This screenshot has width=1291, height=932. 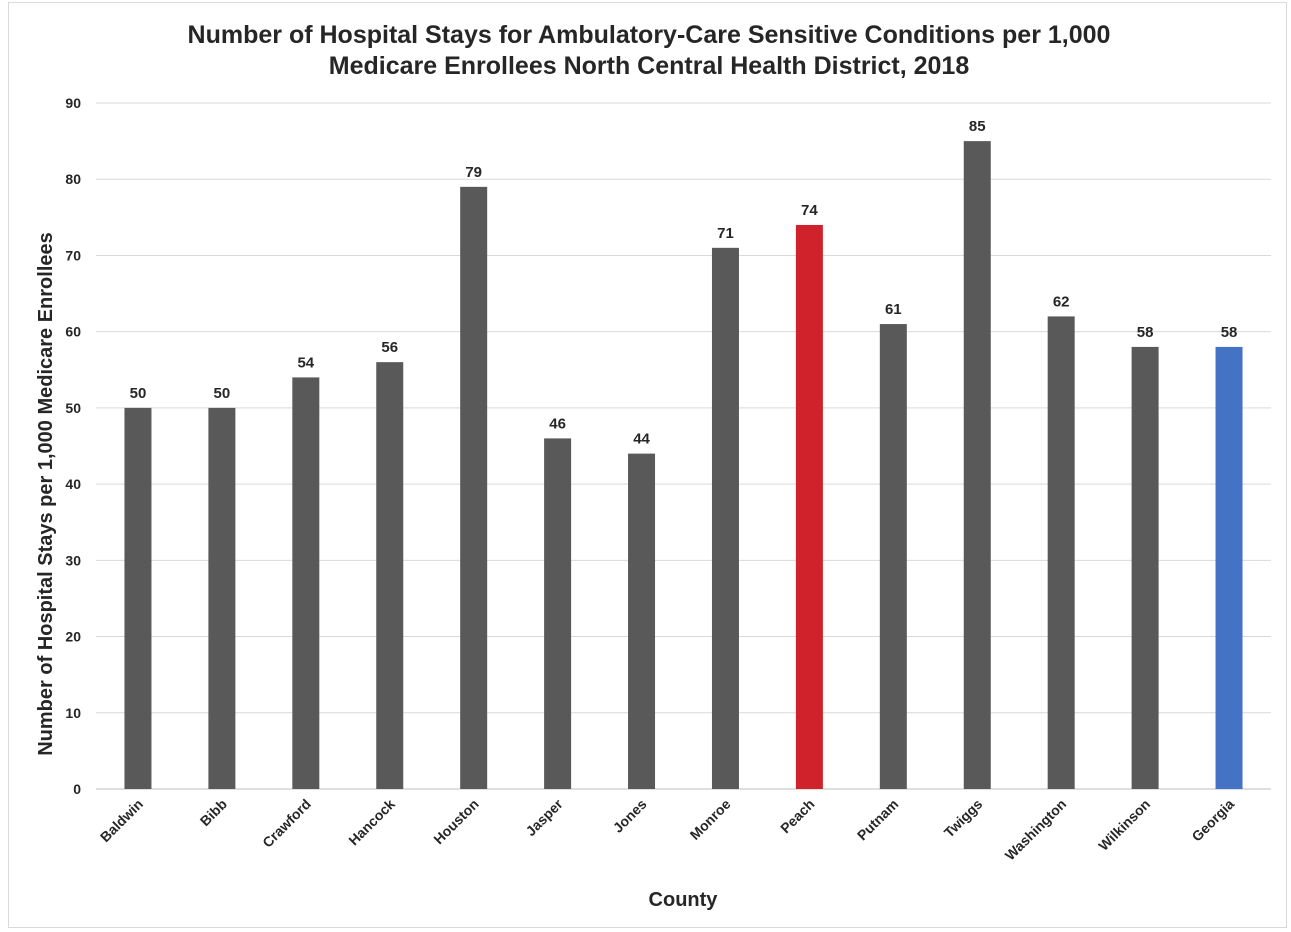 I want to click on bar-houston, so click(x=474, y=487).